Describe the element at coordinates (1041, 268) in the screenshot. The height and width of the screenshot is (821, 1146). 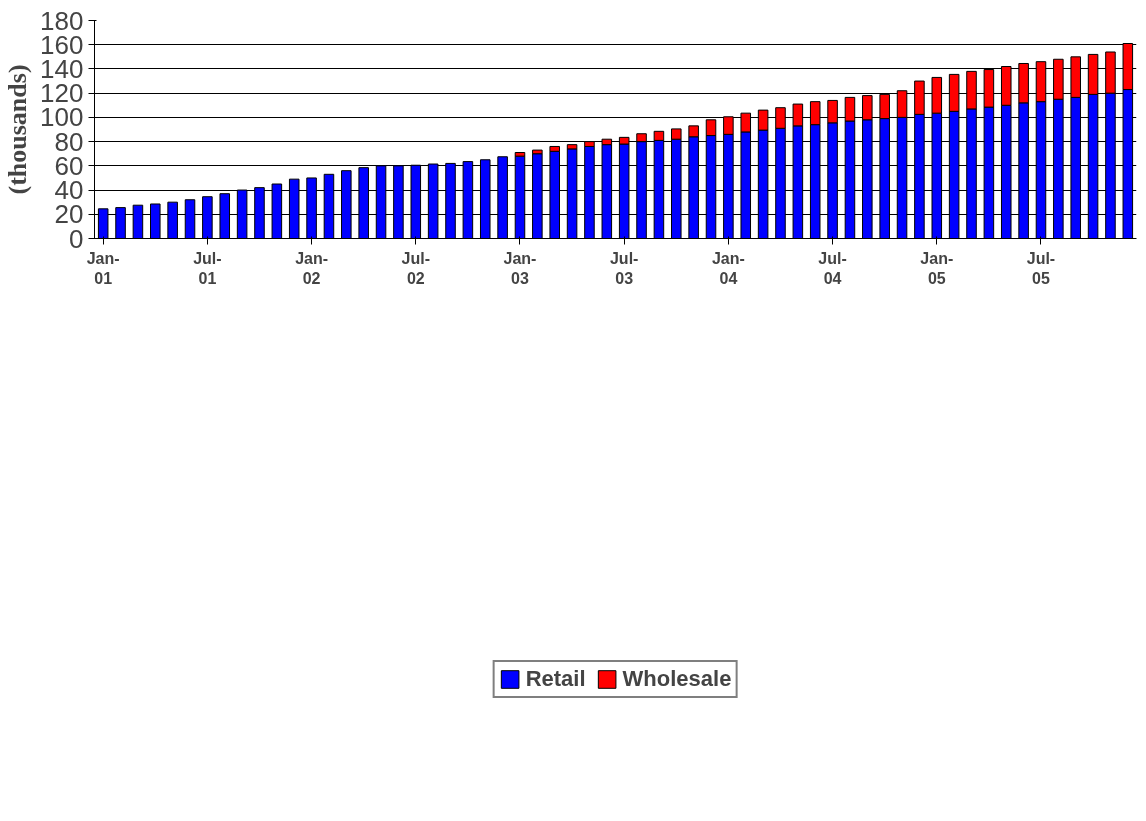
I see `x-tick-label: Jul-05` at that location.